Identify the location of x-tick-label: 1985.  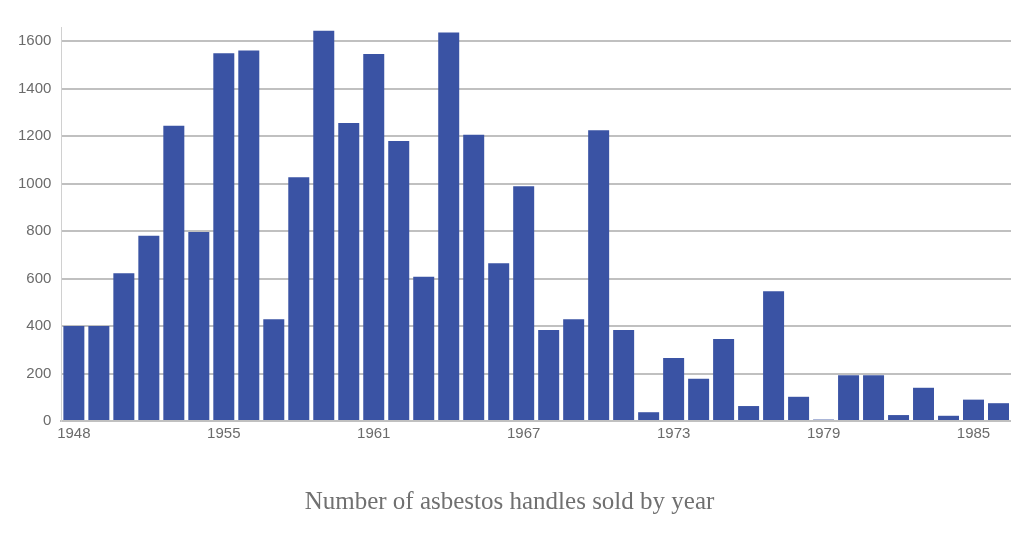
(973, 433).